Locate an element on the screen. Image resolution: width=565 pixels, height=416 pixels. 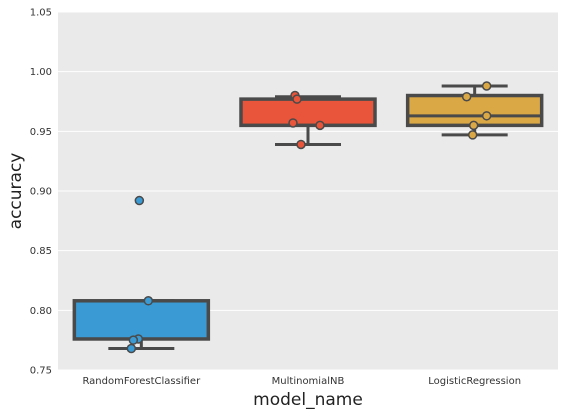
y-tick-label: 0.85 is located at coordinates (41, 251).